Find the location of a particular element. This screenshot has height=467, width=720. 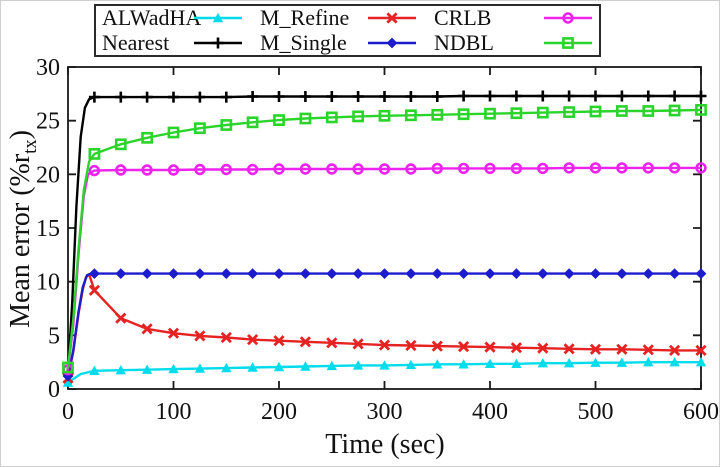

legend-sample-m_refine is located at coordinates (394, 18).